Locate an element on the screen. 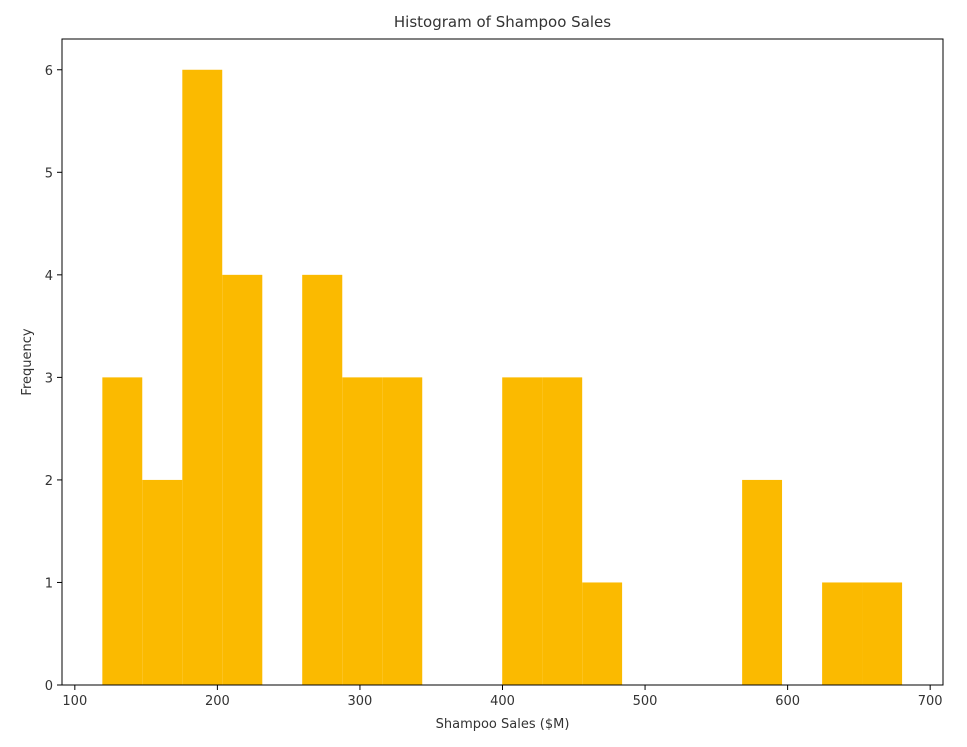  x-axis-label: Shampoo Sales ($M) is located at coordinates (503, 724).